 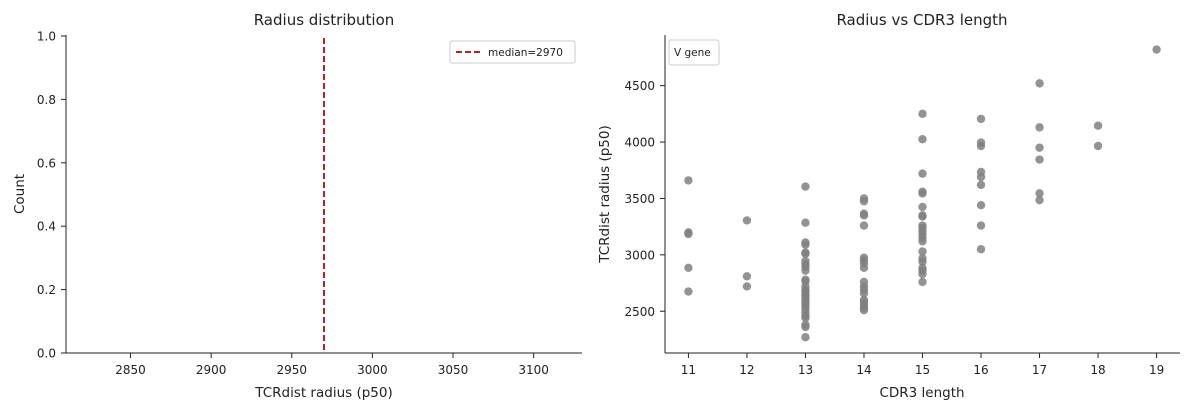 I want to click on x-tick-label: 12, so click(x=746, y=370).